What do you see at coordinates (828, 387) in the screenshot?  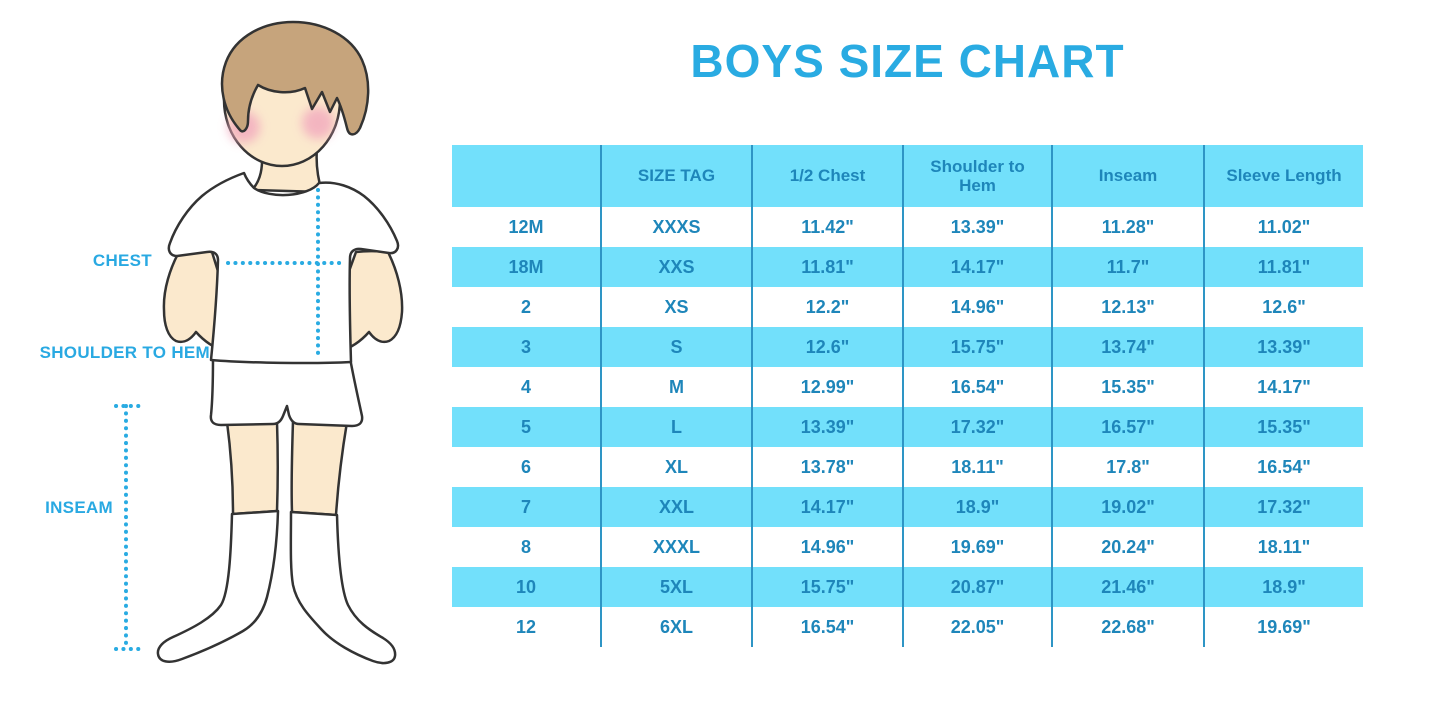 I see `table-cell: 12.99"` at bounding box center [828, 387].